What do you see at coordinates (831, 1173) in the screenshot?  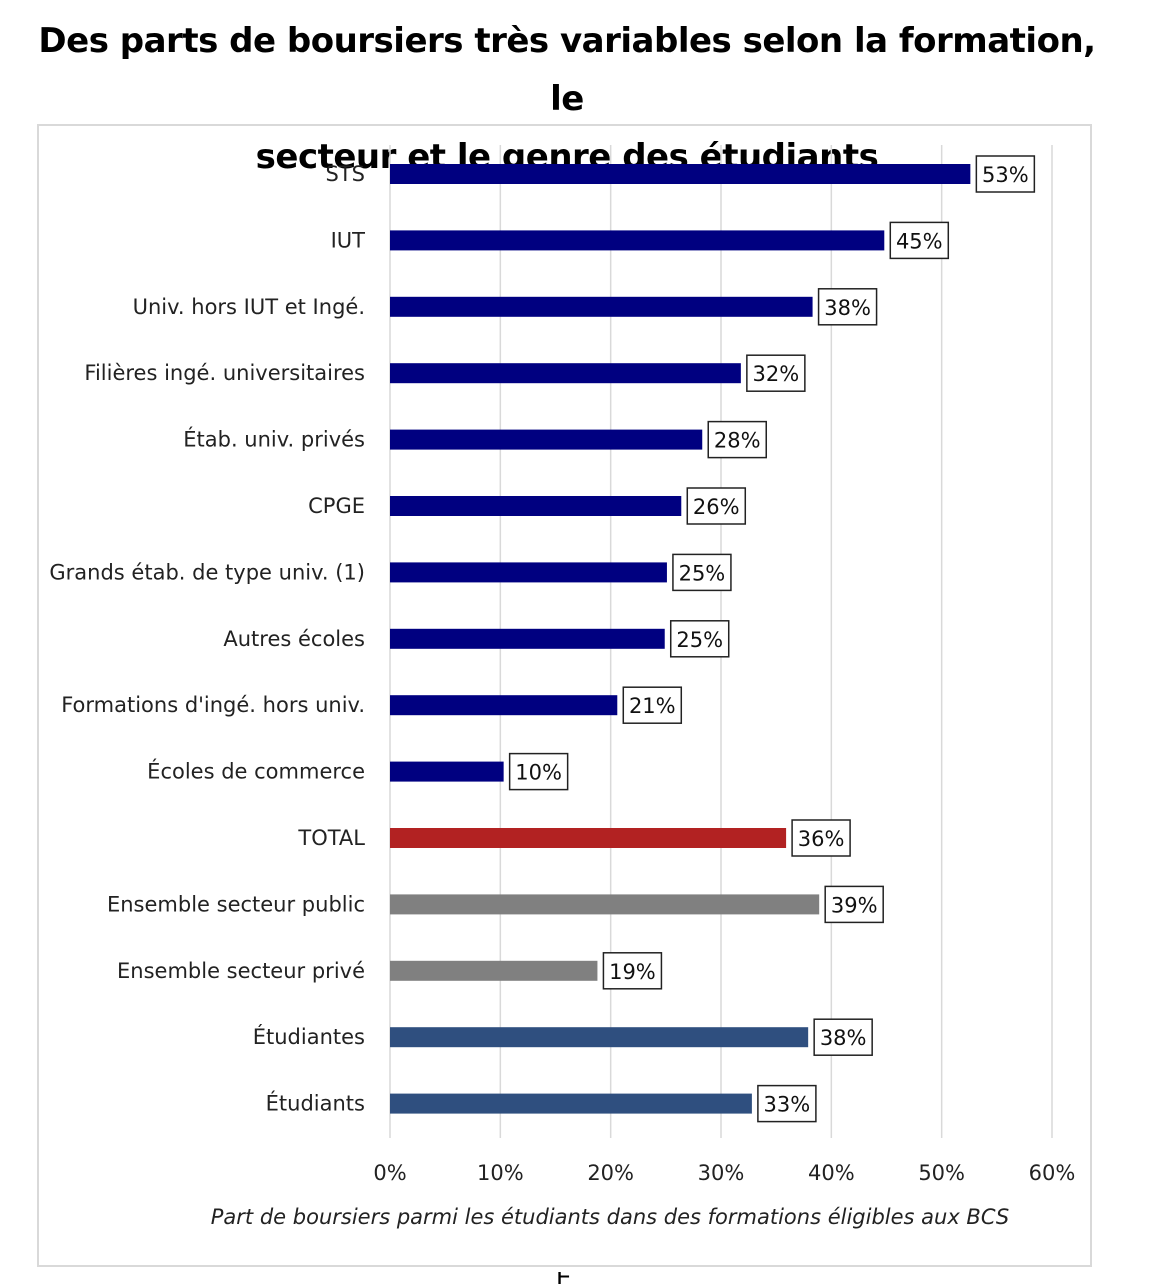 I see `x-tick-label: 40%` at bounding box center [831, 1173].